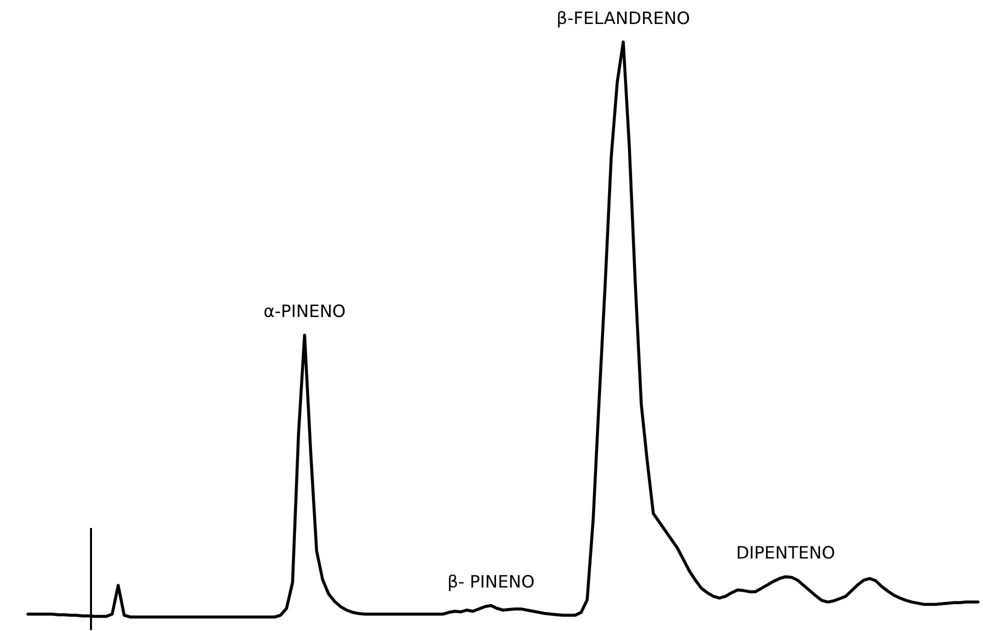 The image size is (983, 631). Describe the element at coordinates (786, 554) in the screenshot. I see `annotation: DIPENTENO` at that location.